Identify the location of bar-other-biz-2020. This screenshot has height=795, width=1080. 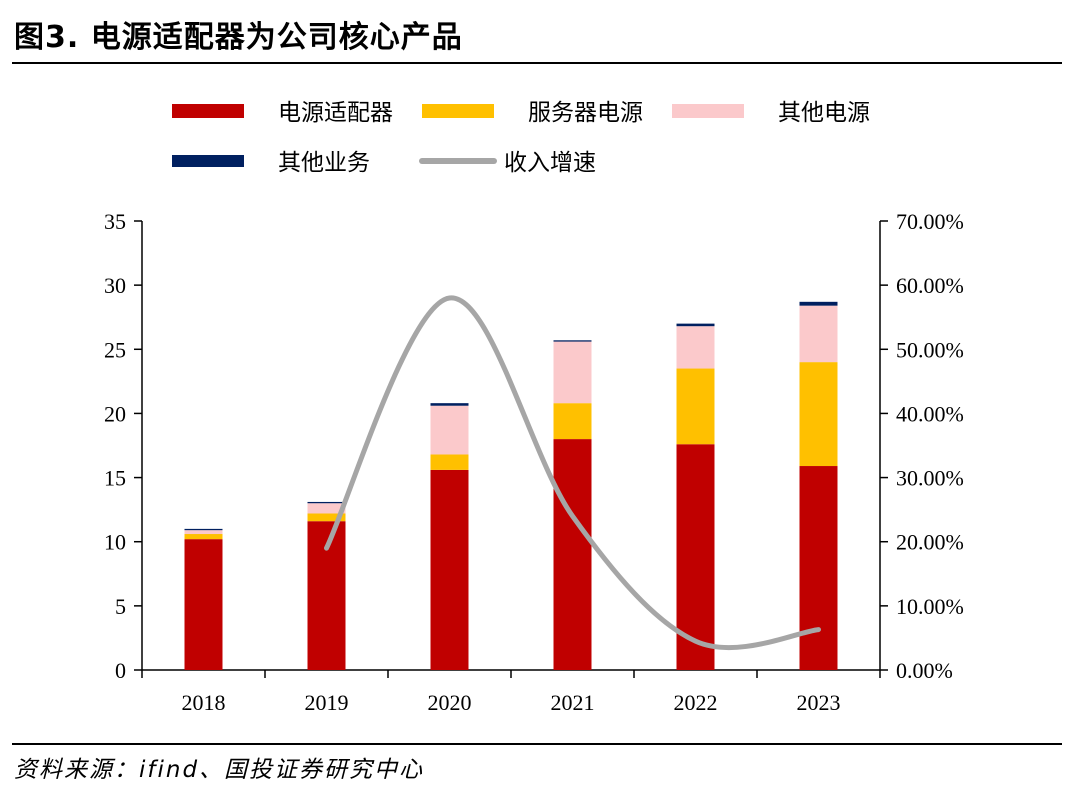
(449, 404).